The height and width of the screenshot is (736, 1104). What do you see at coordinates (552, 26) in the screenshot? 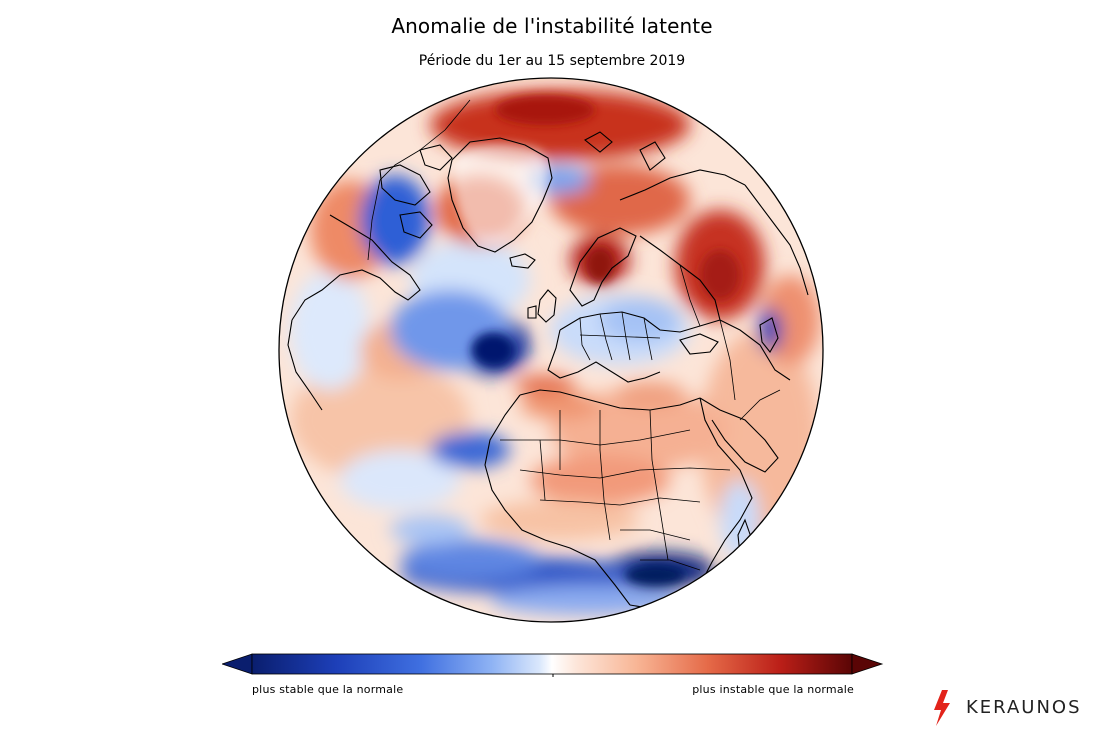
I see `map-title: Anomalie de l'instabilité latente` at bounding box center [552, 26].